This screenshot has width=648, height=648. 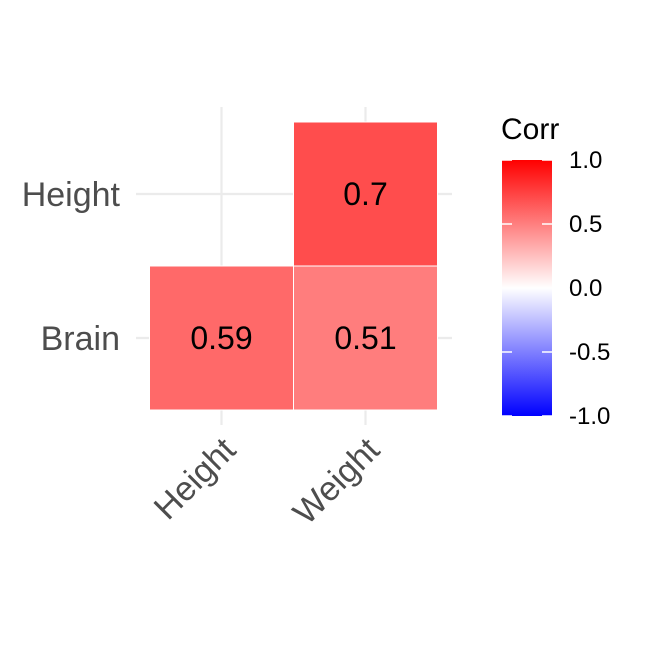 What do you see at coordinates (589, 416) in the screenshot?
I see `legend-tick-label: -1.0` at bounding box center [589, 416].